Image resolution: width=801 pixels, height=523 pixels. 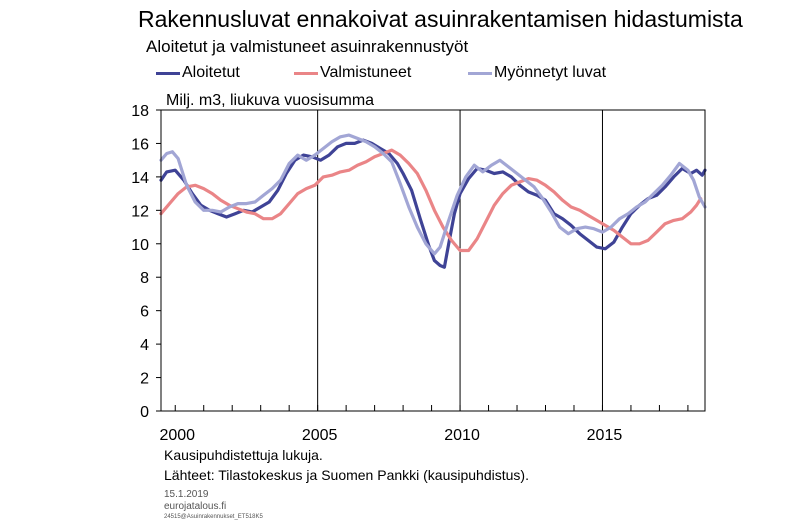 I want to click on y-tick-label-0: 0, so click(x=144, y=412).